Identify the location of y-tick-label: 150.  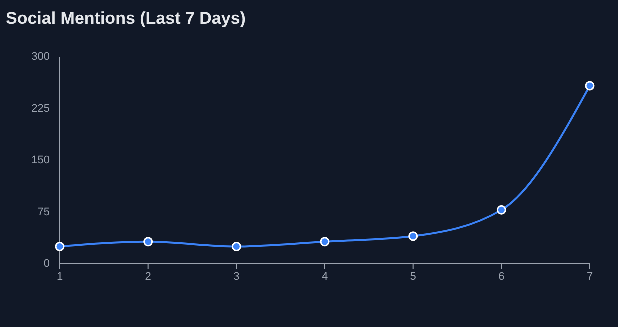
(41, 160).